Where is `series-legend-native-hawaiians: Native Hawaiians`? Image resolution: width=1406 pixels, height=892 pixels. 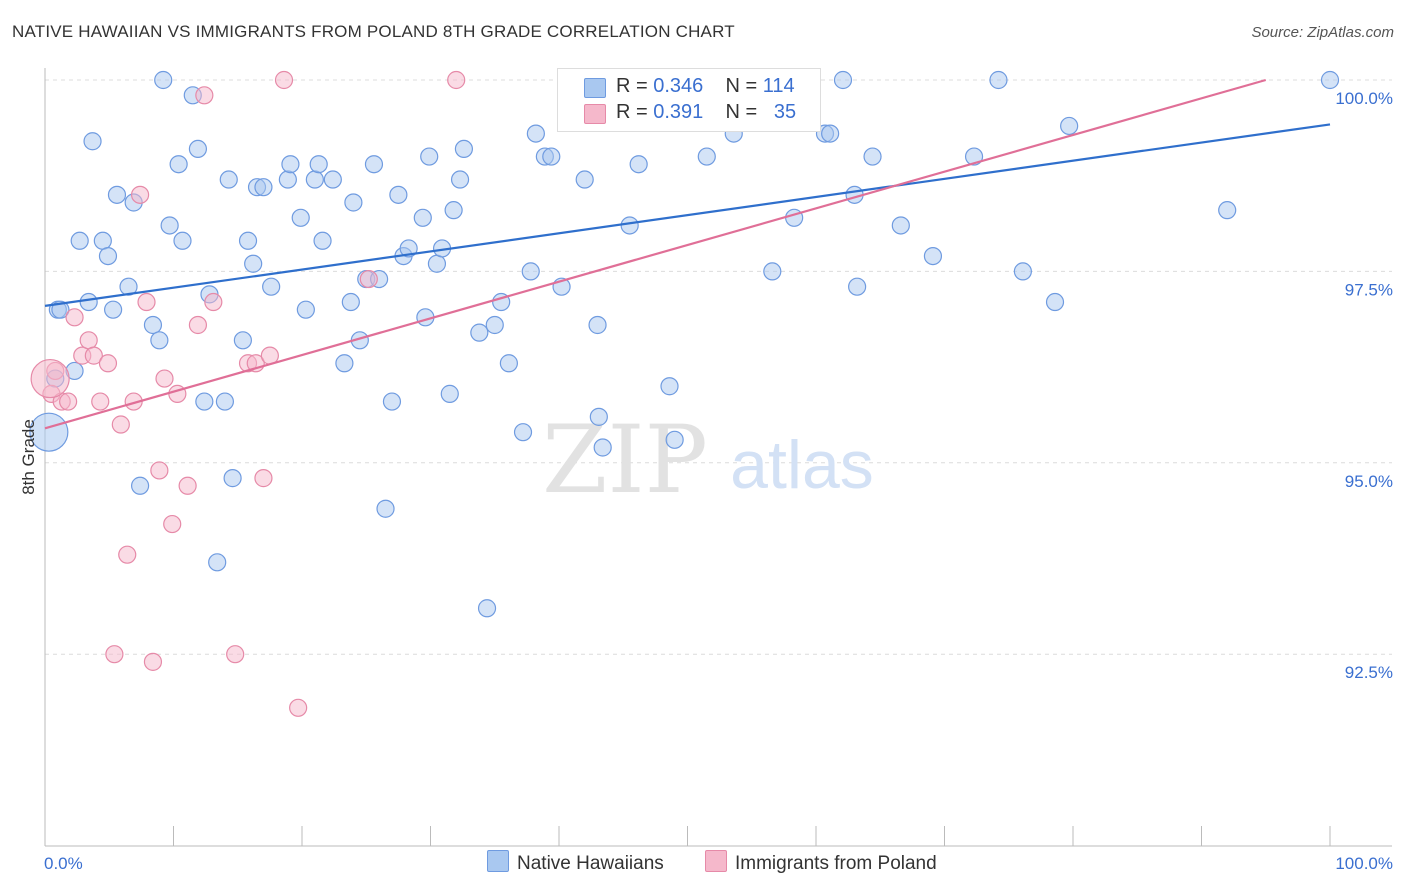
series-legend-native-hawaiians: Native Hawaiians is located at coordinates (575, 862).